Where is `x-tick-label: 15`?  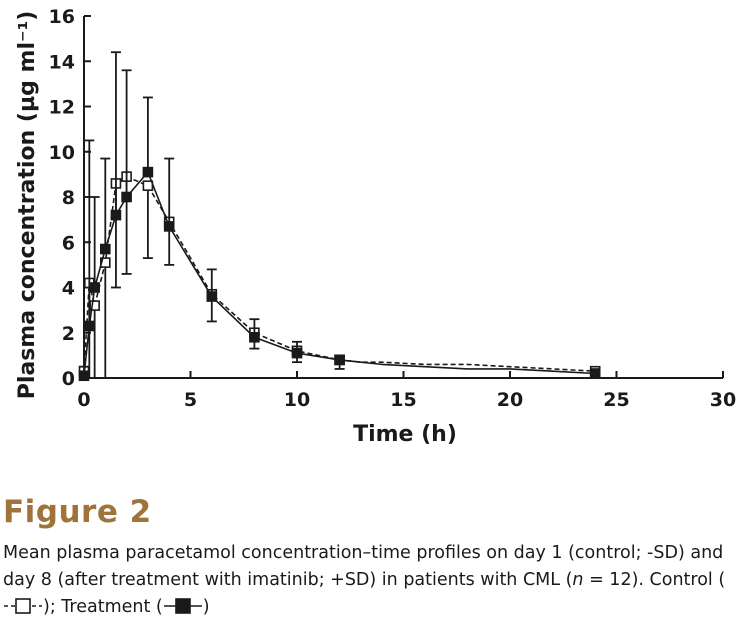
x-tick-label: 15 is located at coordinates (403, 400).